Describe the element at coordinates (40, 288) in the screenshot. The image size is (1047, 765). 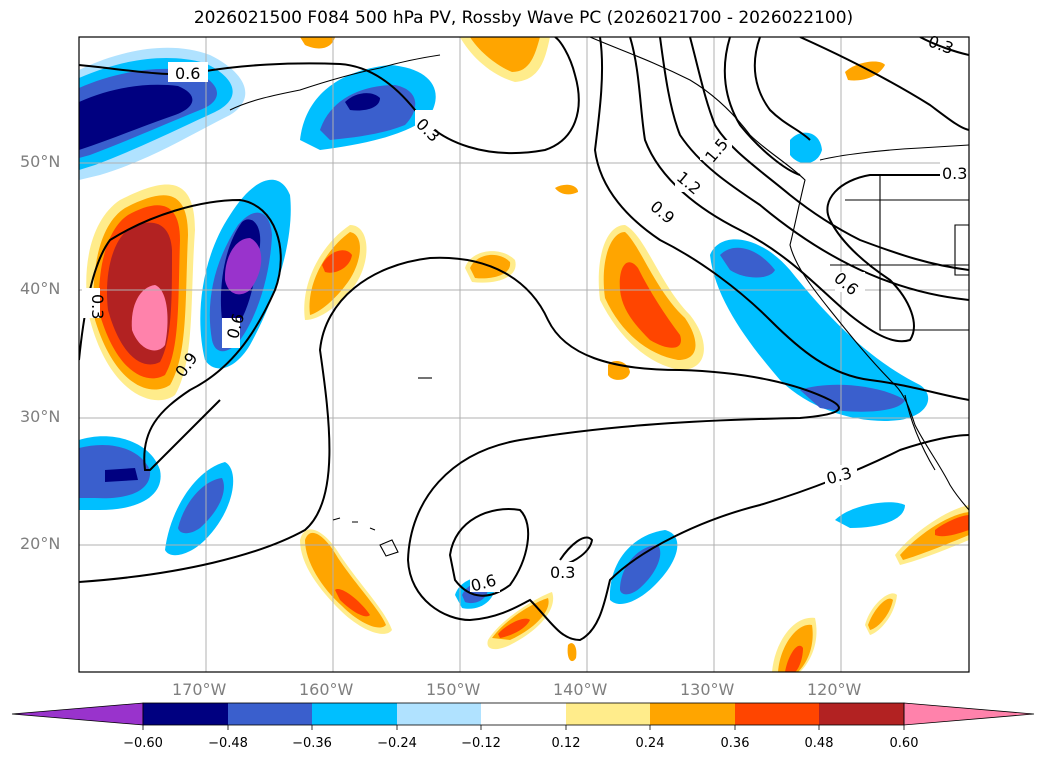
I see `lat-label: 40°N` at that location.